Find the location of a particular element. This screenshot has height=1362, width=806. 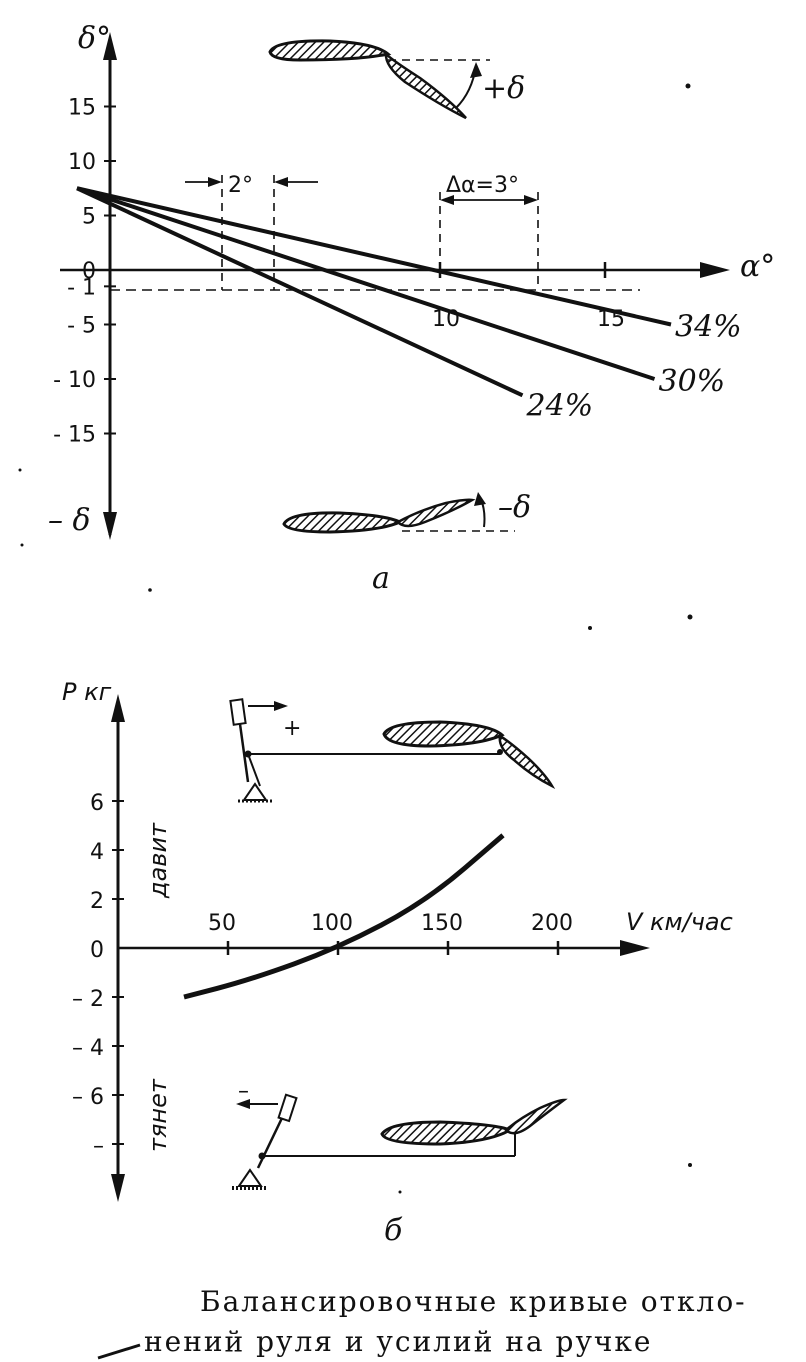

panel-a-y-tick-label: 5 is located at coordinates (89, 217).